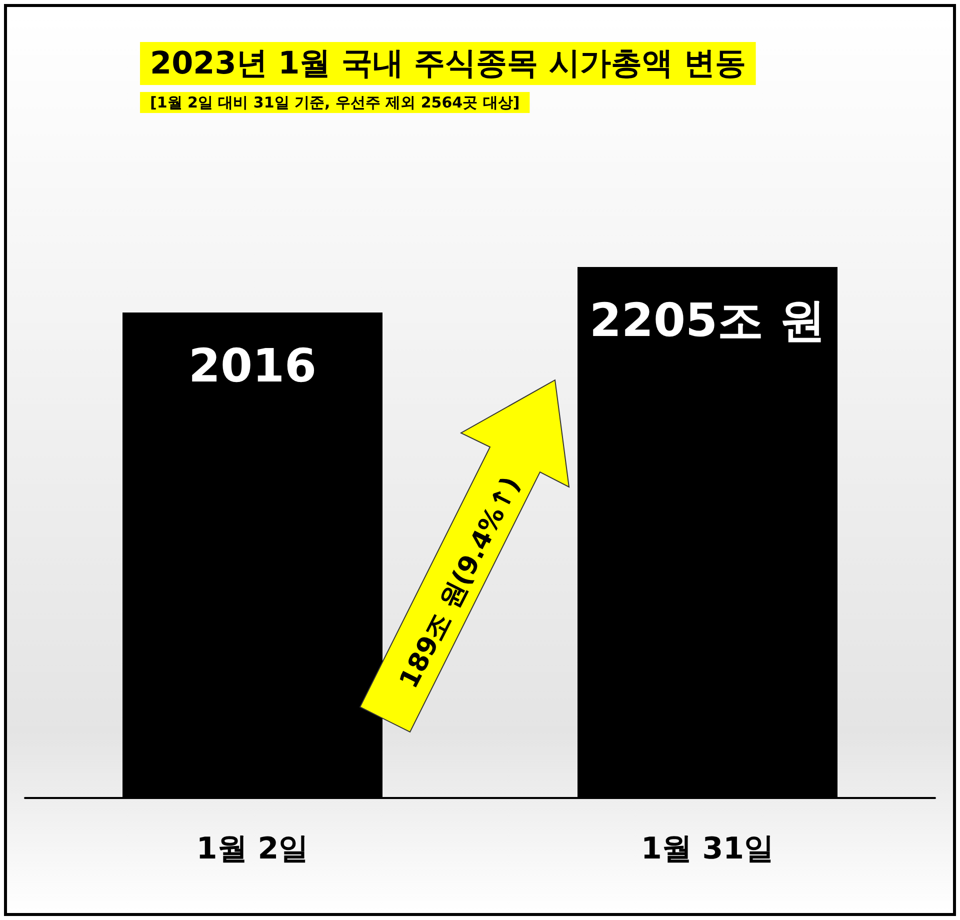  I want to click on x-tick-label: 1월 31일, so click(707, 849).